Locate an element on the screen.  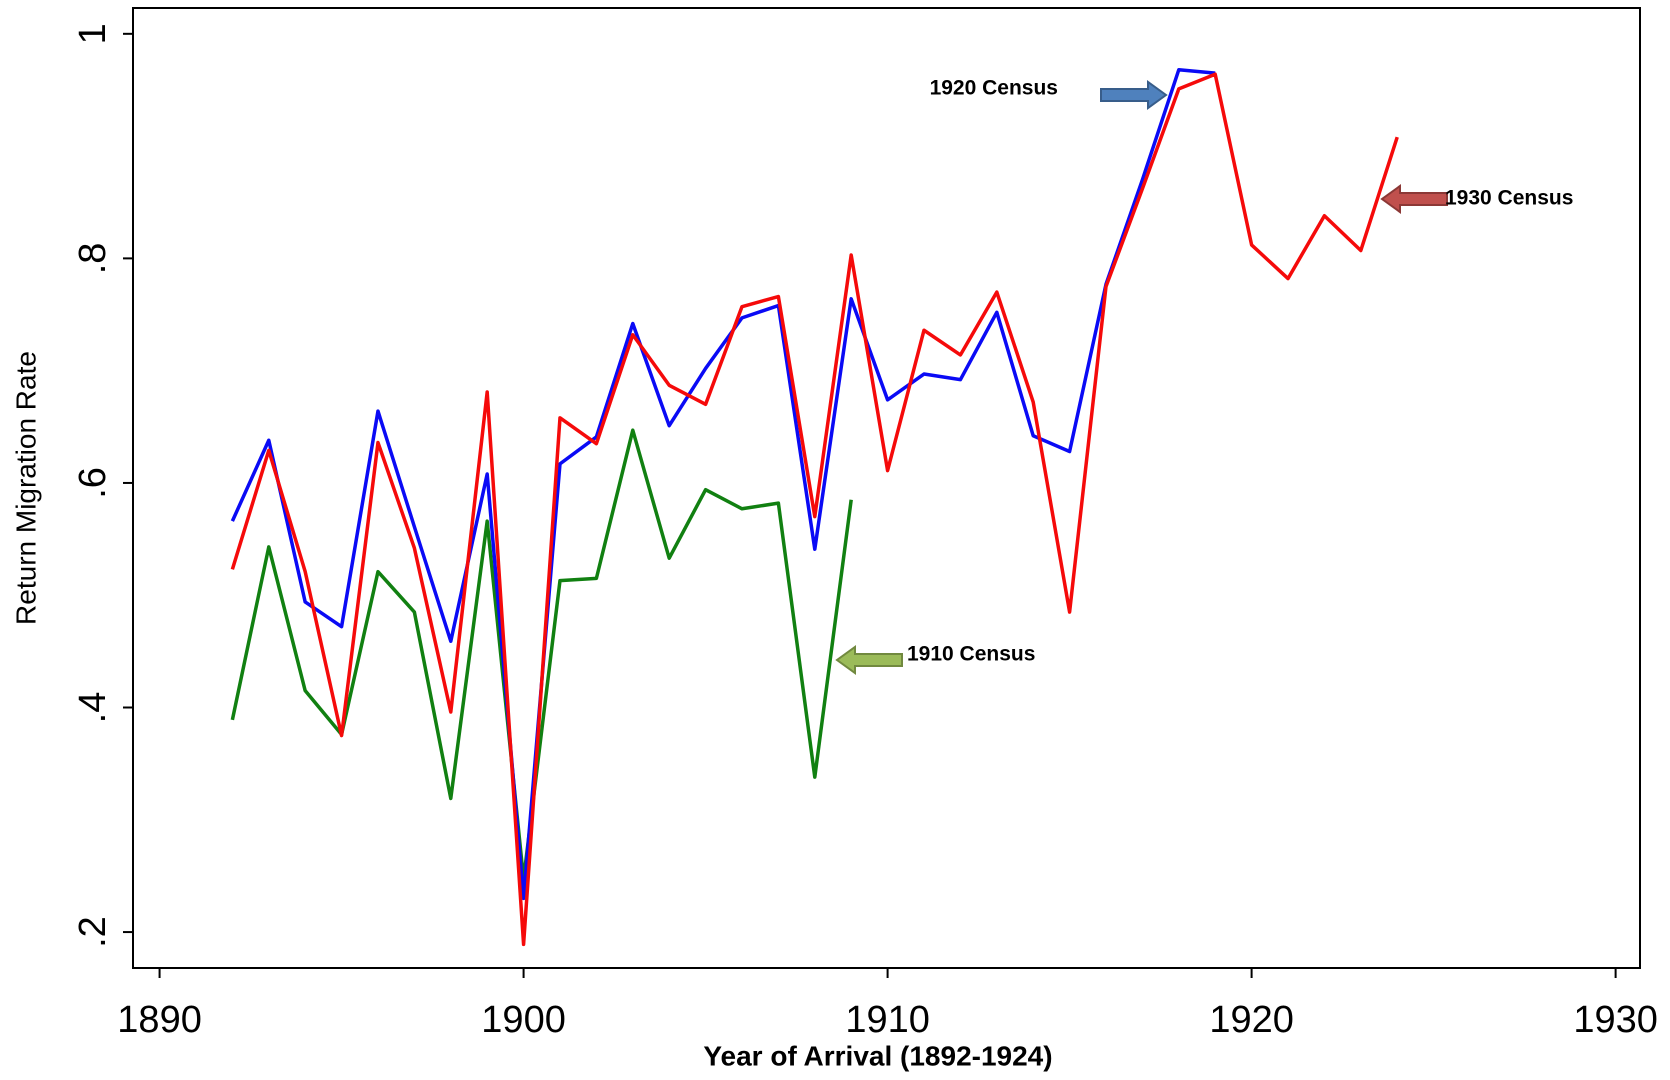
y-tick-label: .6 is located at coordinates (93, 483).